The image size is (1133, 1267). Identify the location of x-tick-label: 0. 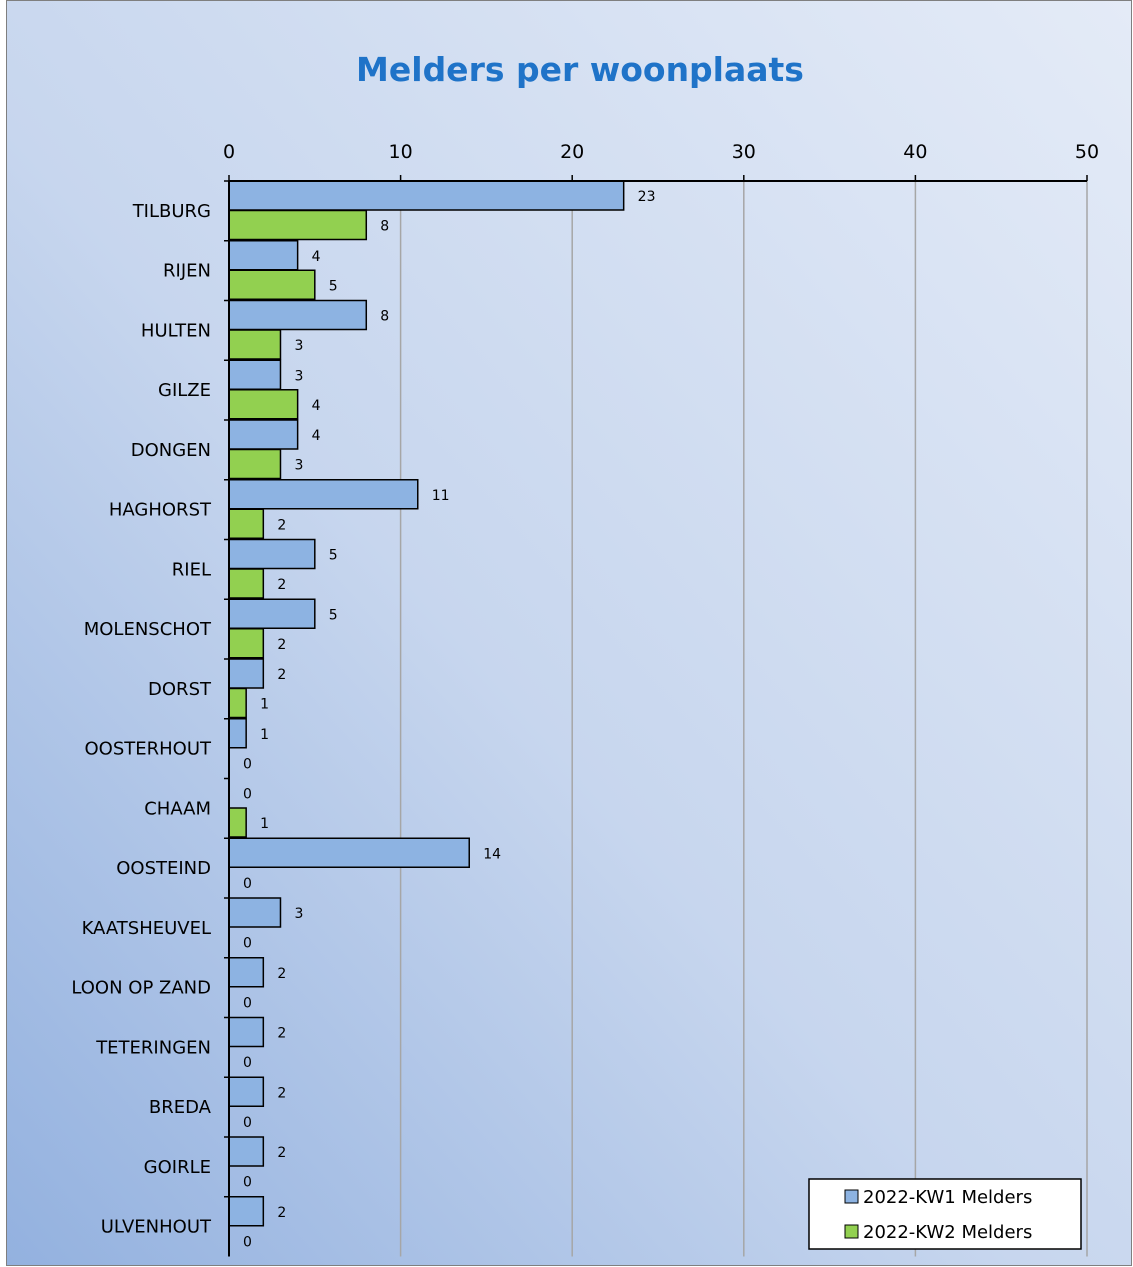
(229, 152).